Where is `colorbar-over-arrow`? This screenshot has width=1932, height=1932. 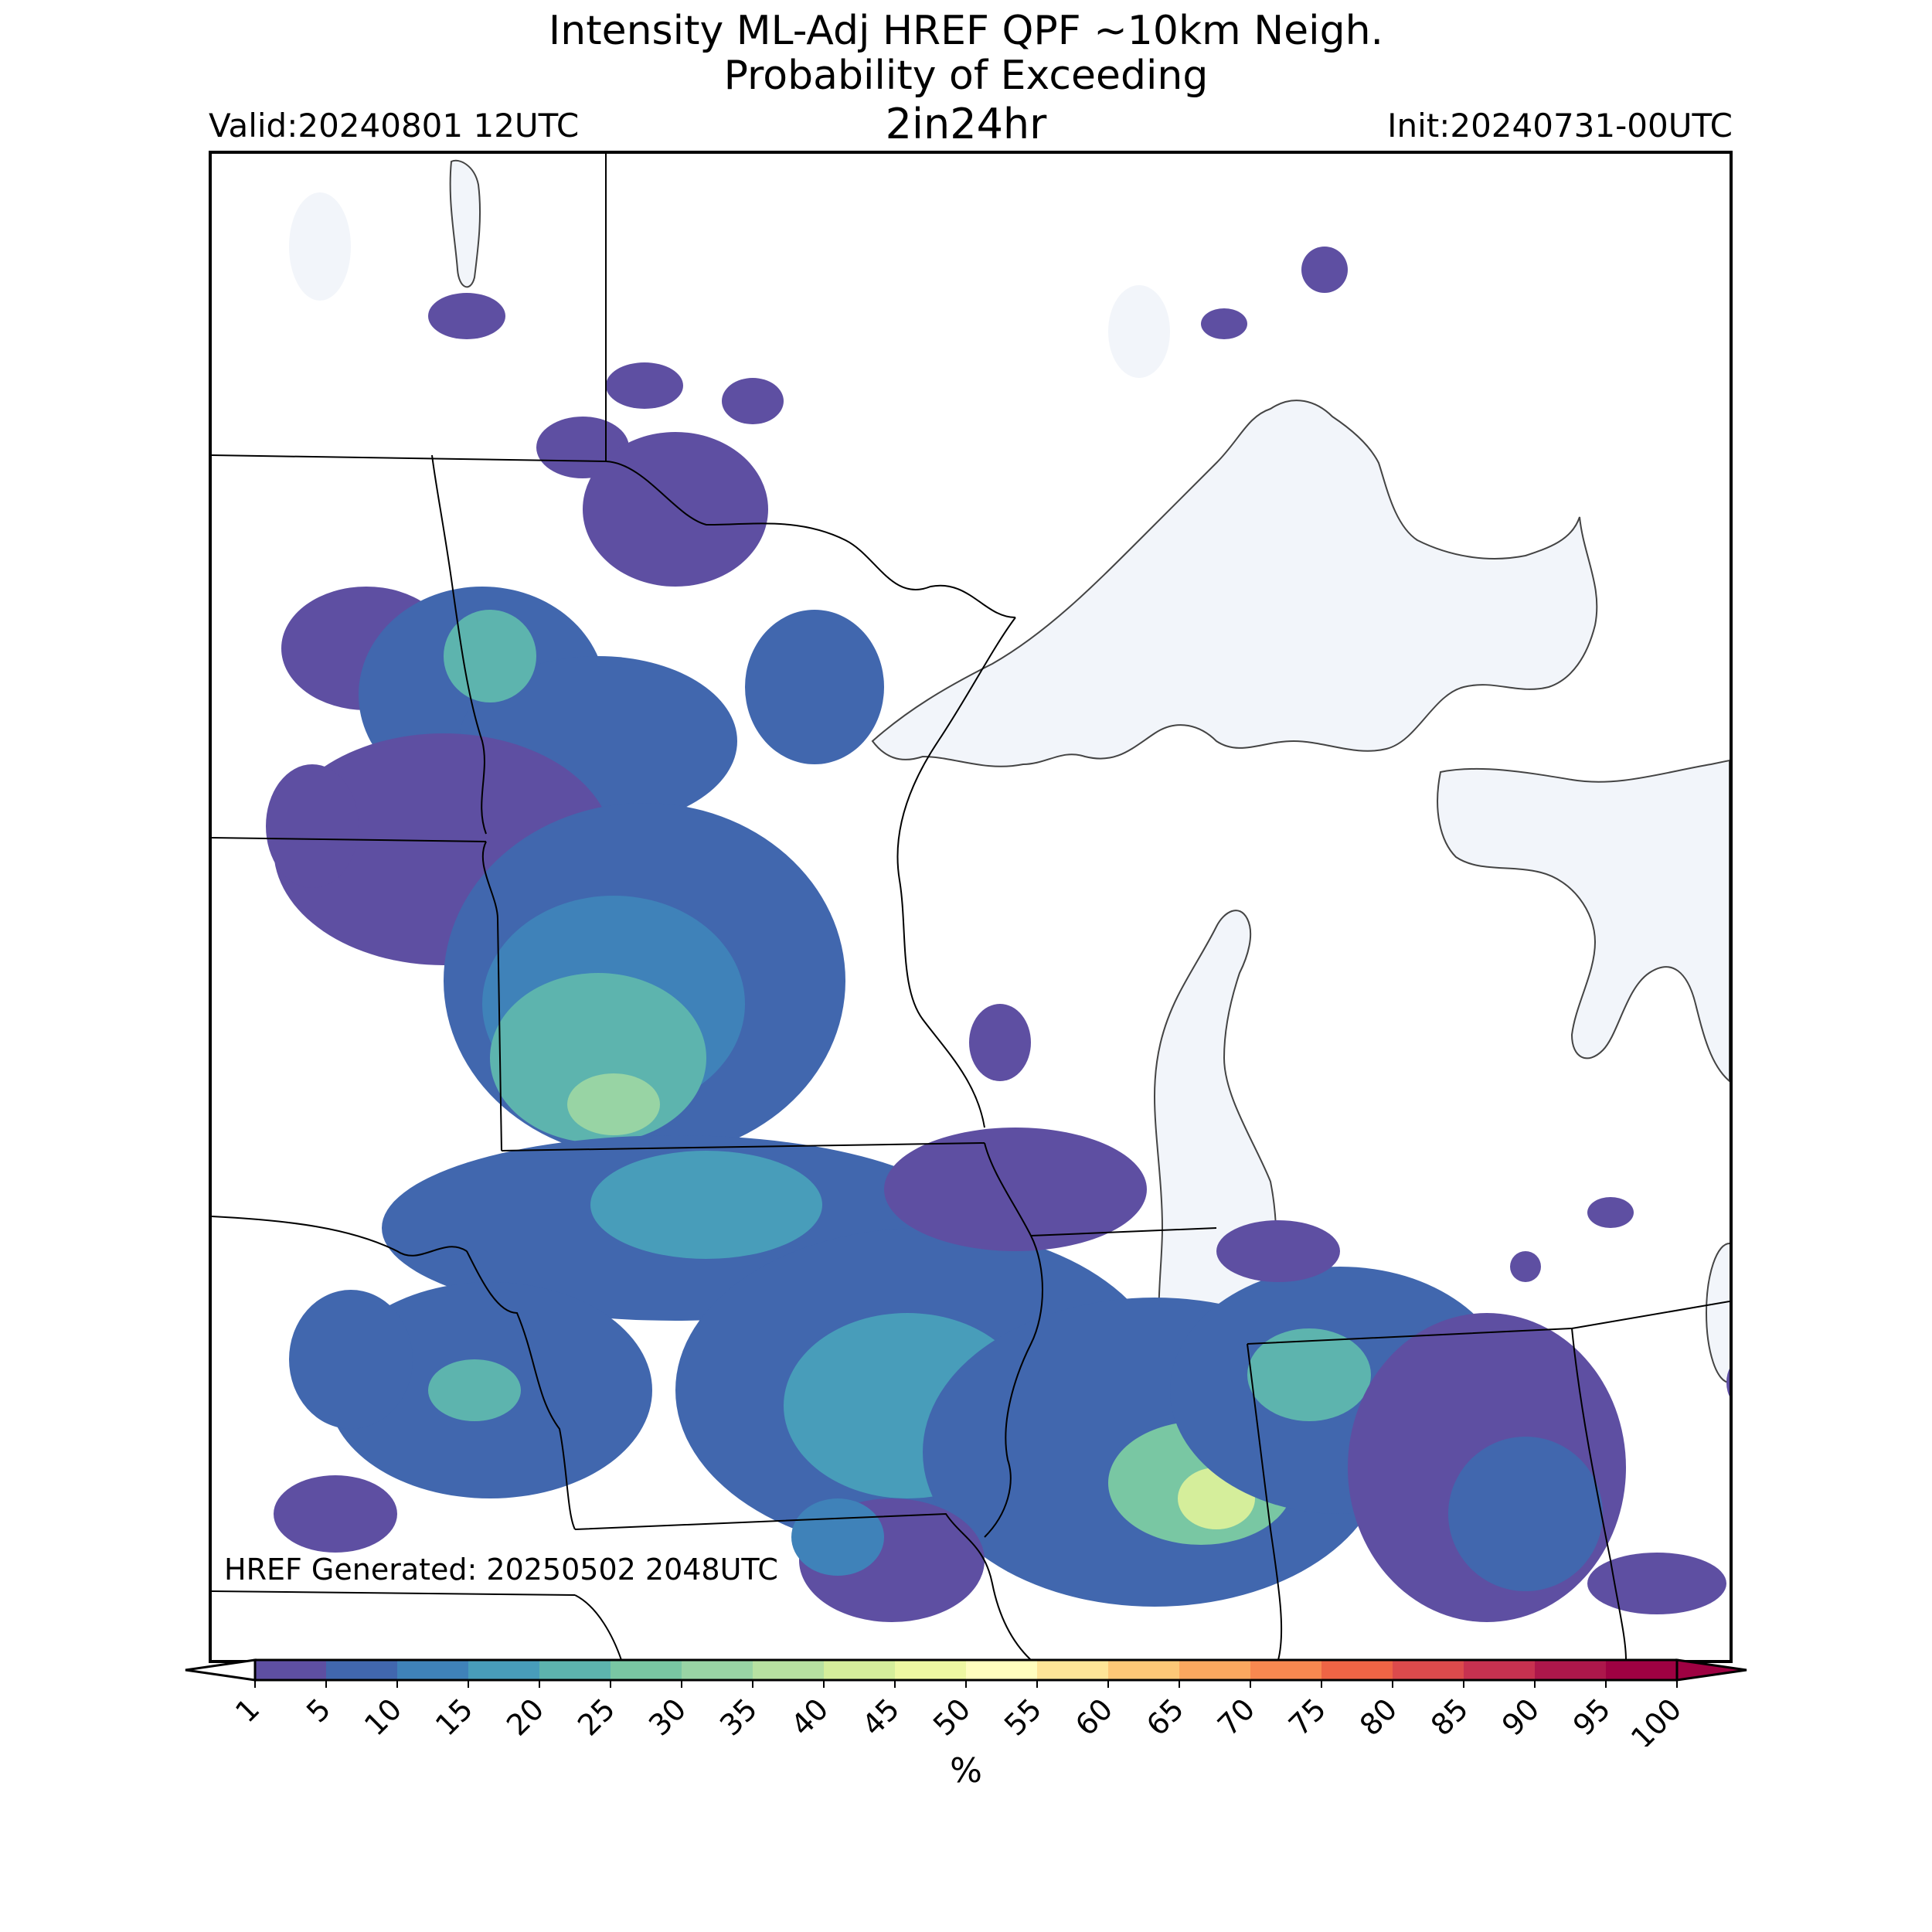 colorbar-over-arrow is located at coordinates (1711, 1670).